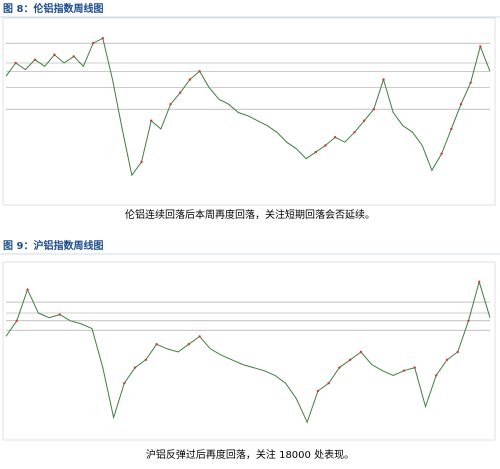 The width and height of the screenshot is (500, 469). I want to click on figure-title: 图 8：伦铝指数周线图, so click(53, 8).